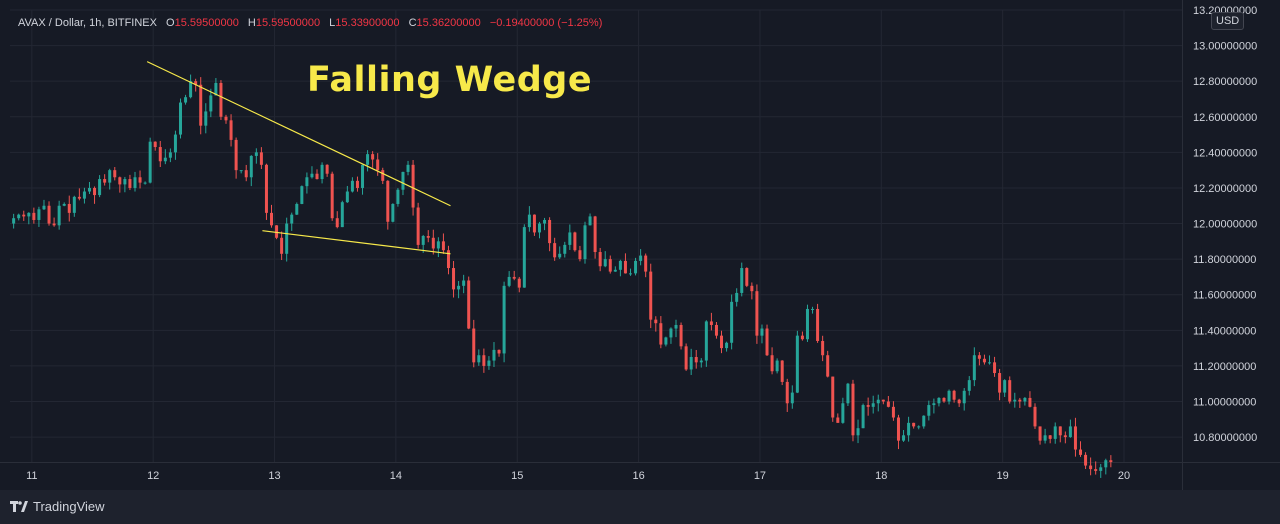 This screenshot has height=524, width=1280. What do you see at coordinates (356, 242) in the screenshot?
I see `wedge-lower-trendline` at bounding box center [356, 242].